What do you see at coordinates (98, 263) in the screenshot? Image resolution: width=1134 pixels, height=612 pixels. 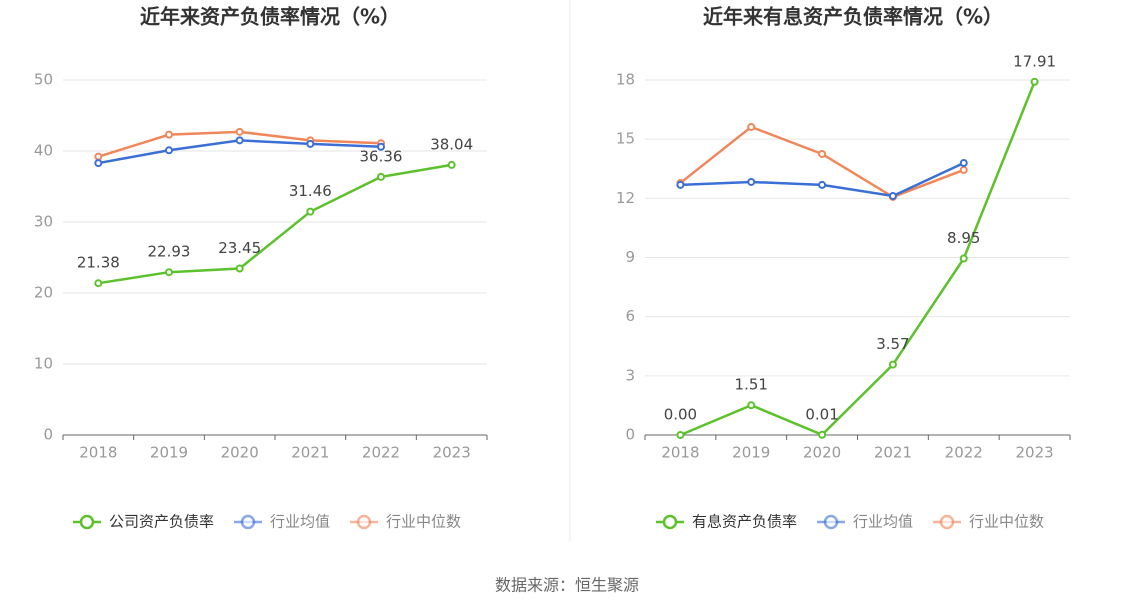 I see `data-label: 21.38` at bounding box center [98, 263].